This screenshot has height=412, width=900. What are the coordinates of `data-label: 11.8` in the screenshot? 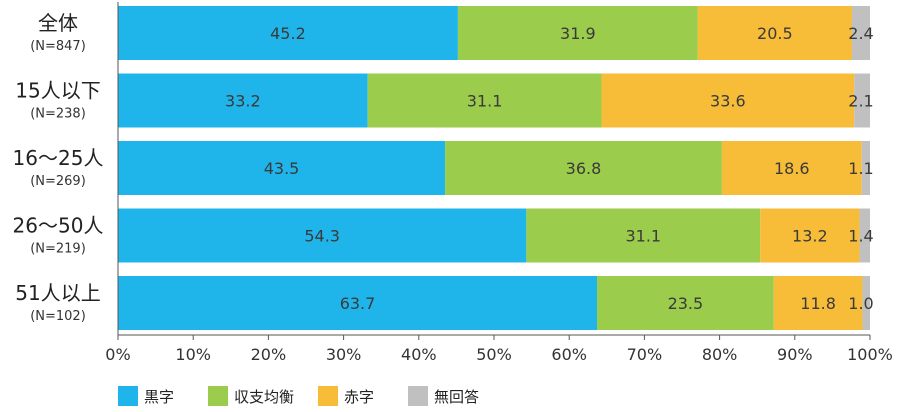 It's located at (818, 303).